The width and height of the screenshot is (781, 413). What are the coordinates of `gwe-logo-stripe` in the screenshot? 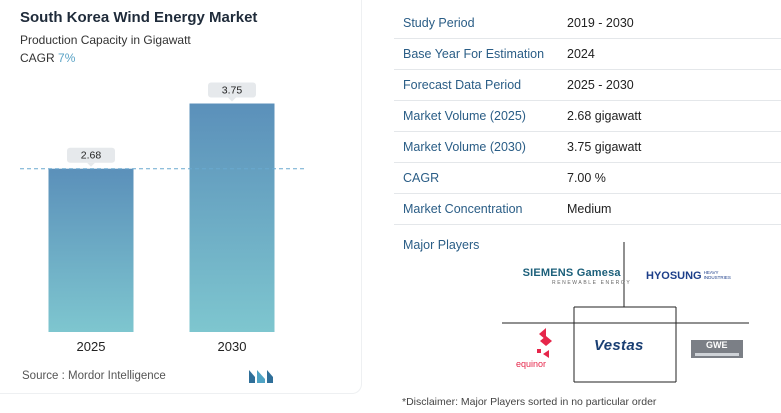 It's located at (717, 354).